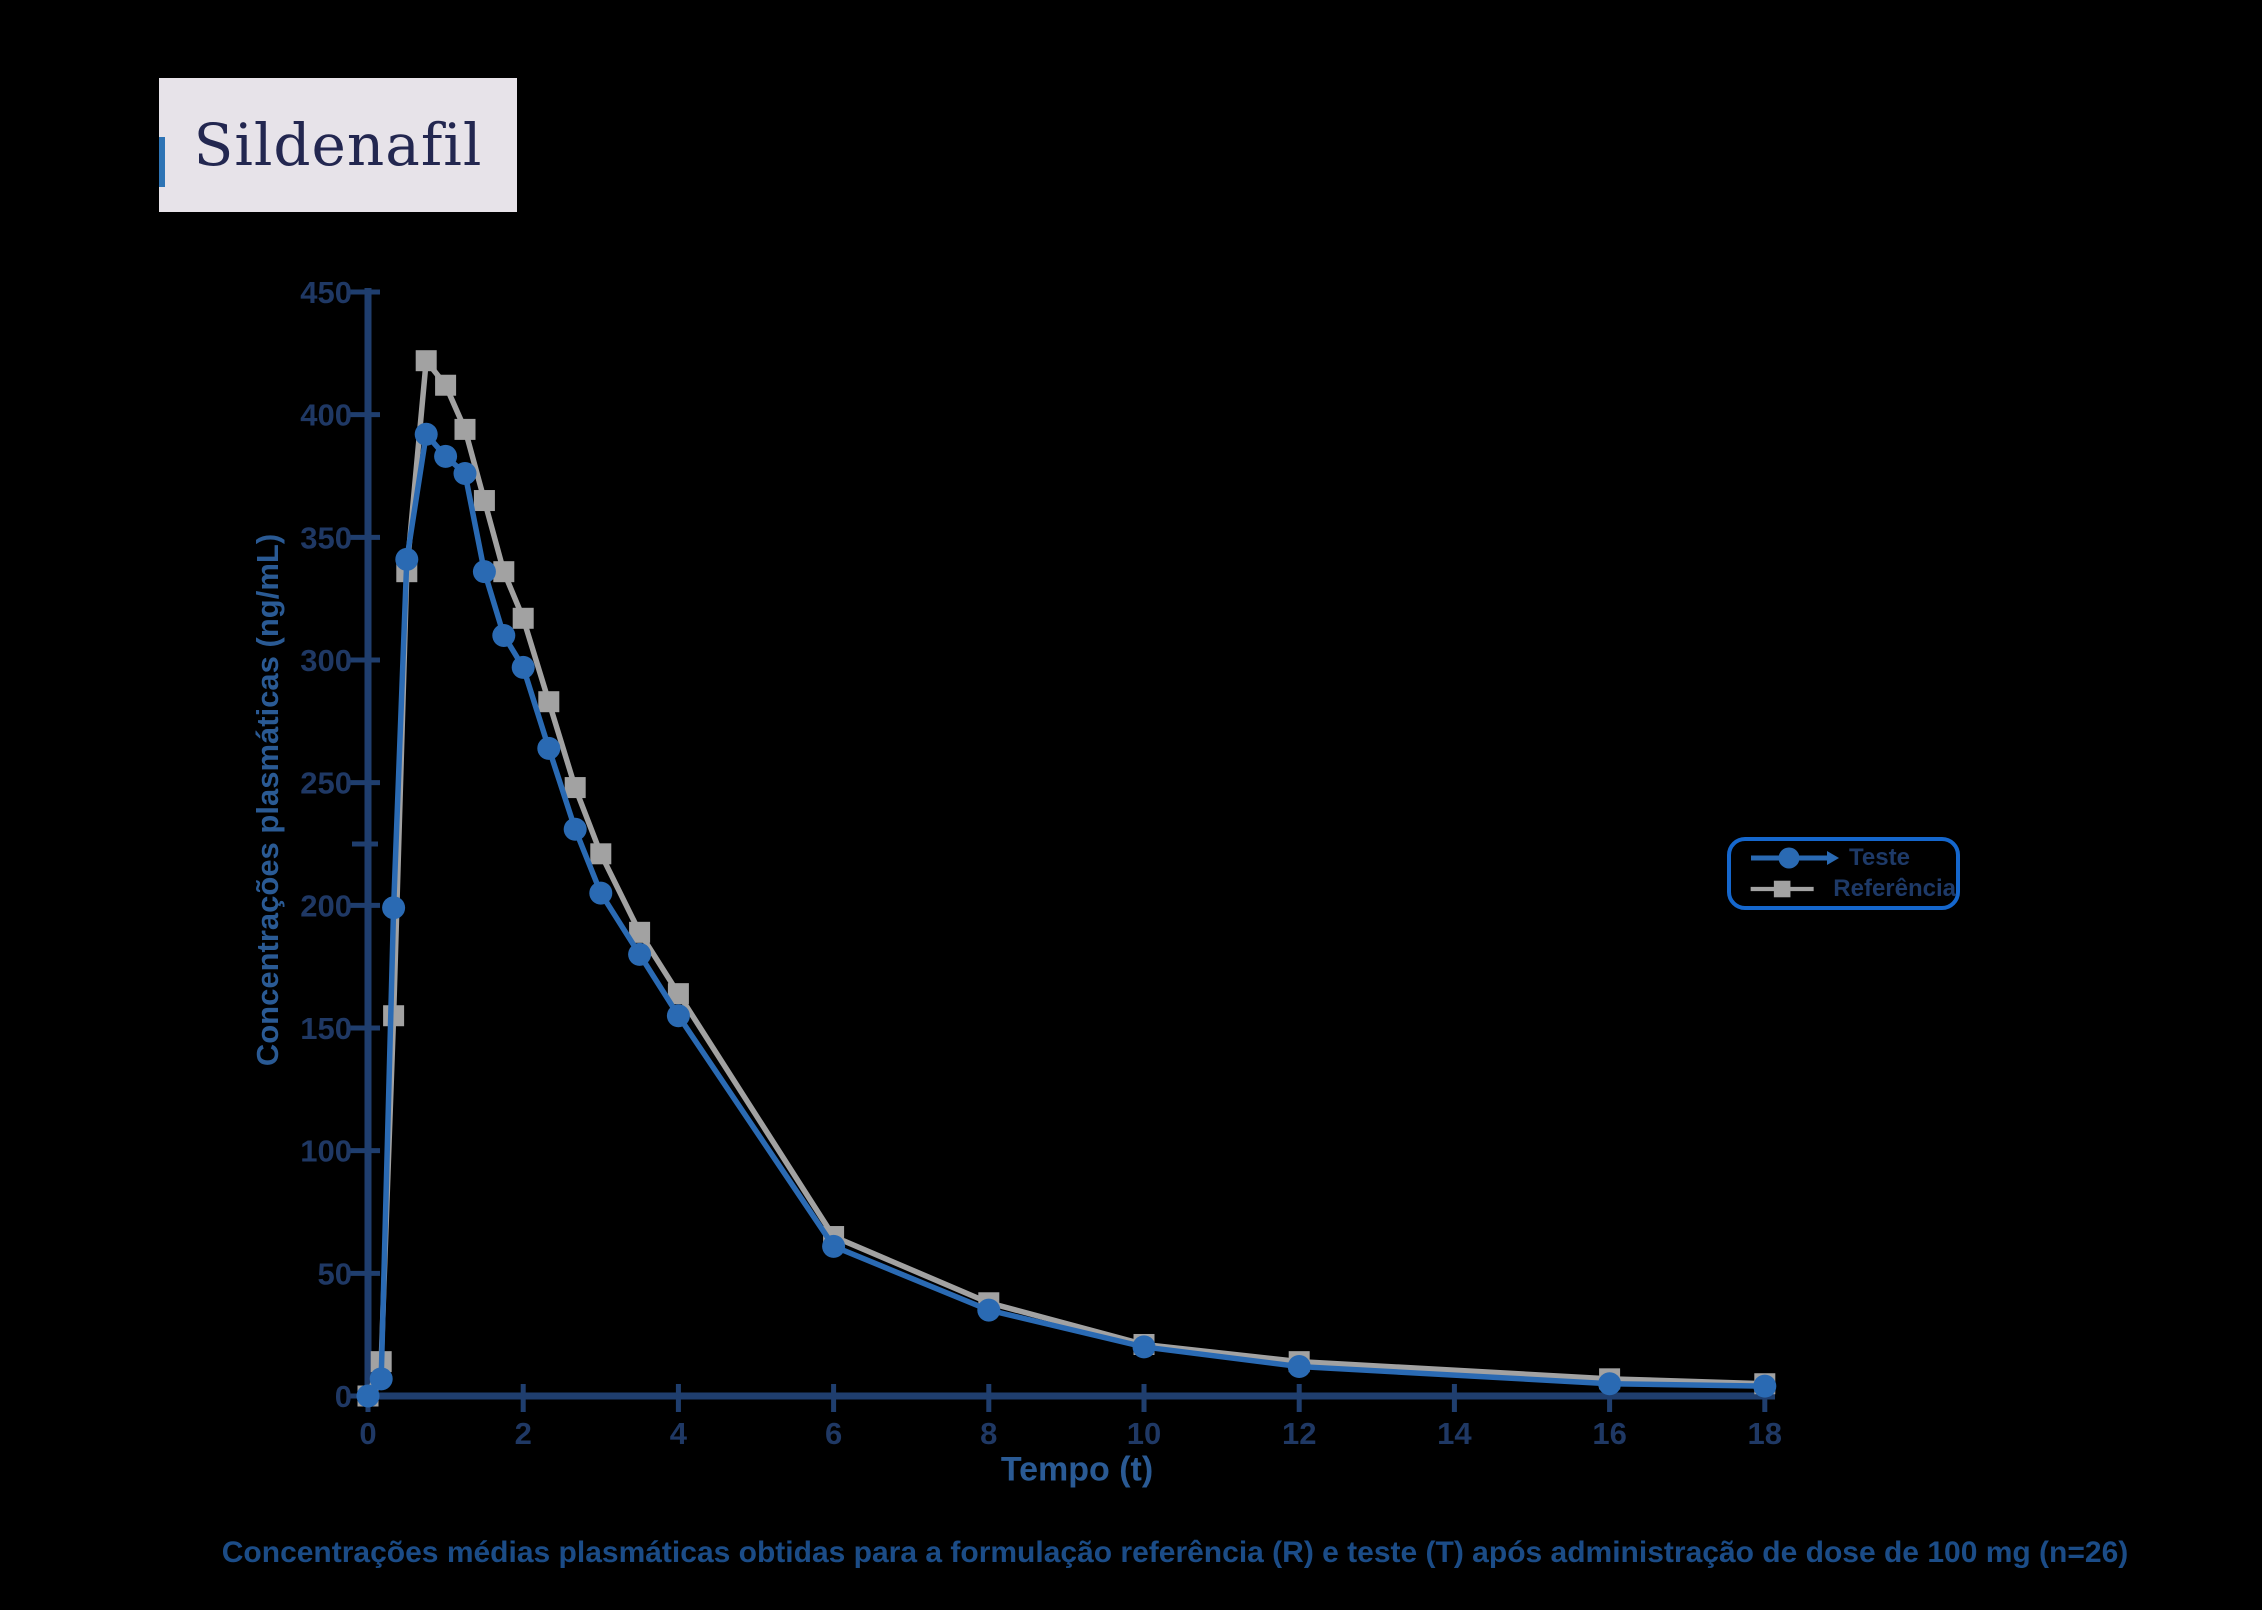 This screenshot has height=1610, width=2262. I want to click on y-tick-label: 250, so click(326, 783).